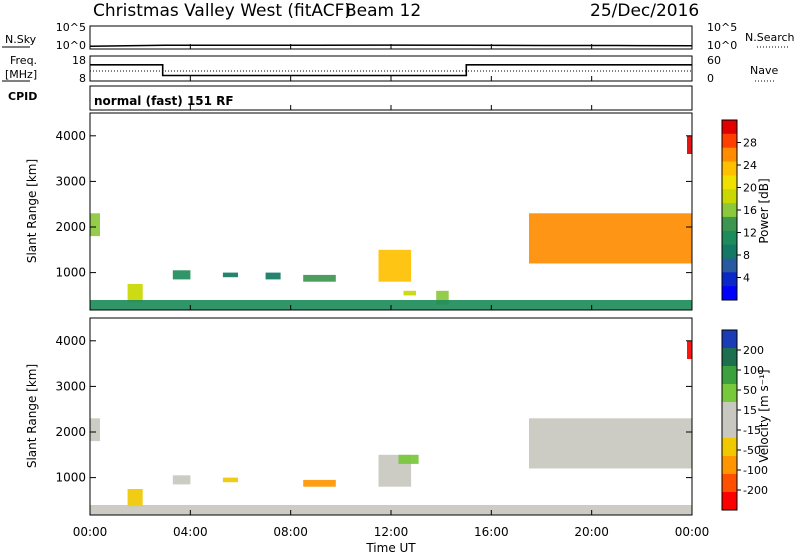 The width and height of the screenshot is (800, 554). I want to click on velocity-colorbar-label: Velocity [m s⁻¹], so click(764, 415).